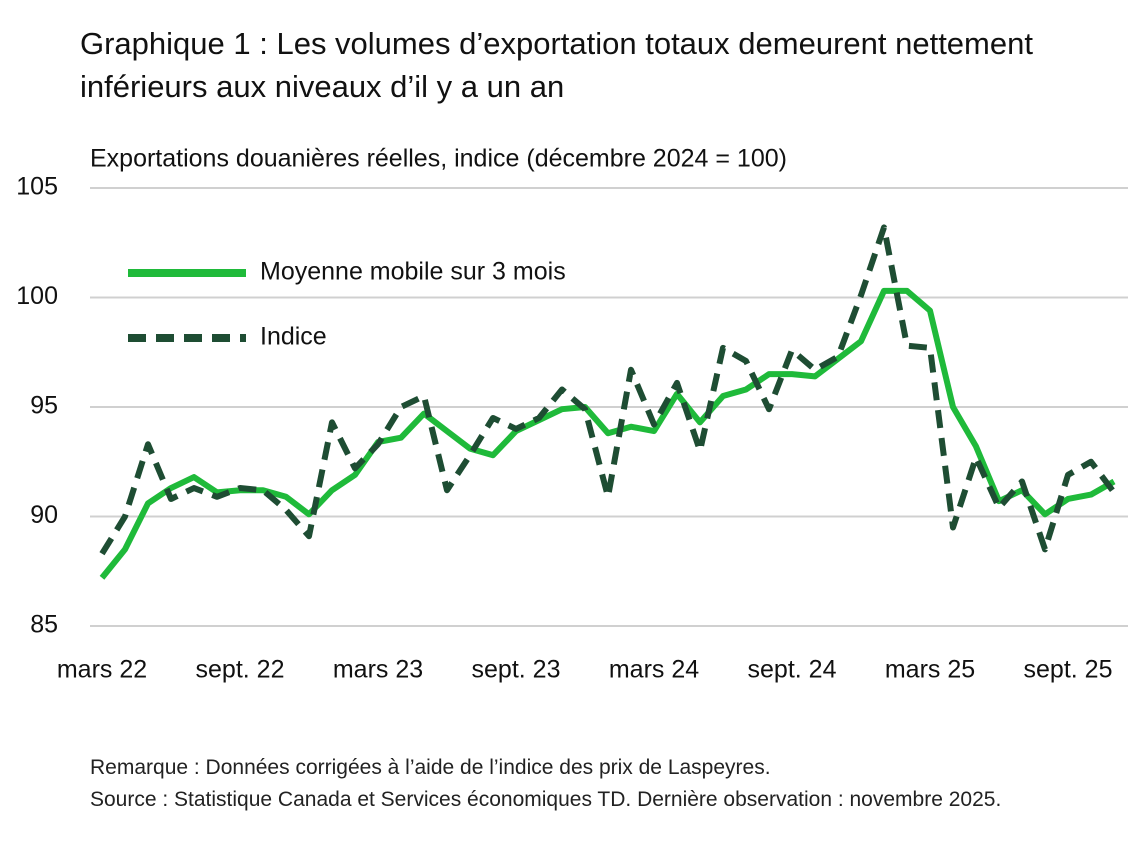  Describe the element at coordinates (654, 670) in the screenshot. I see `x-tick-label: mars 24` at that location.